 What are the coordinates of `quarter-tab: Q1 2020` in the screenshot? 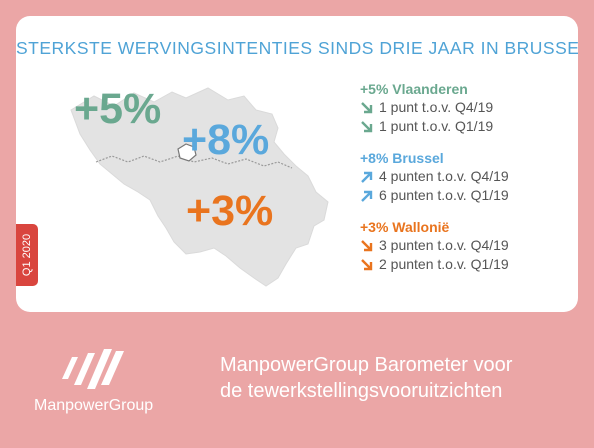 It's located at (27, 255).